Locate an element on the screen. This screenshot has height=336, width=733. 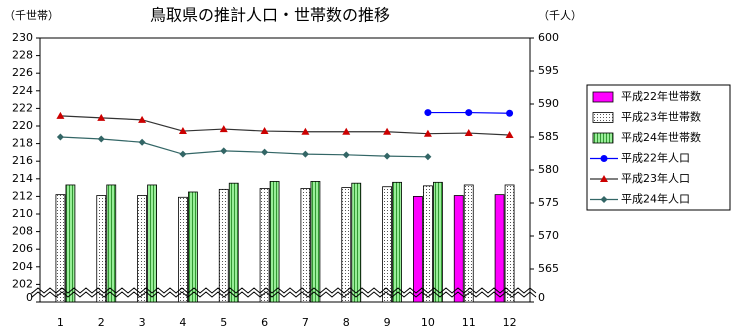
y-tick-label: 228 is located at coordinates (22, 55).